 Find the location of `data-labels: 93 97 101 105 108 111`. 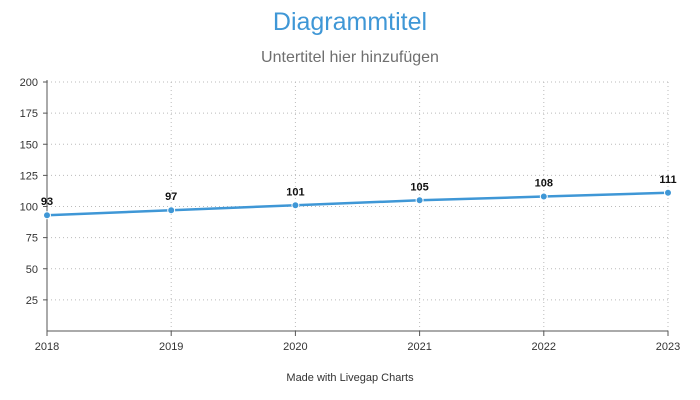

data-labels: 93 97 101 105 108 111 is located at coordinates (359, 191).